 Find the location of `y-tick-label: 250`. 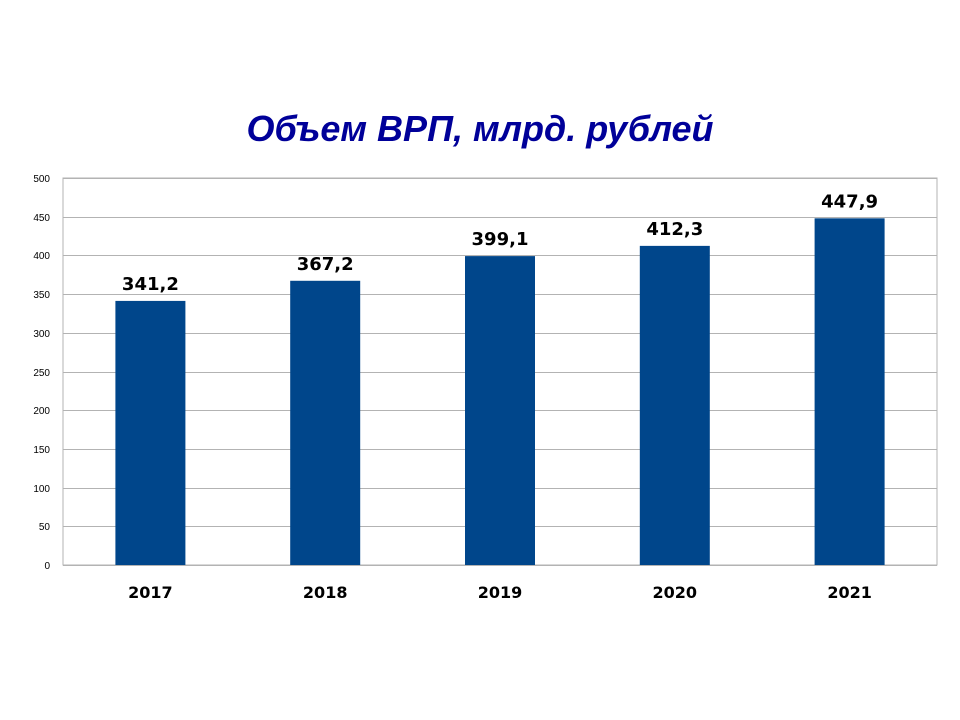

y-tick-label: 250 is located at coordinates (41, 373).